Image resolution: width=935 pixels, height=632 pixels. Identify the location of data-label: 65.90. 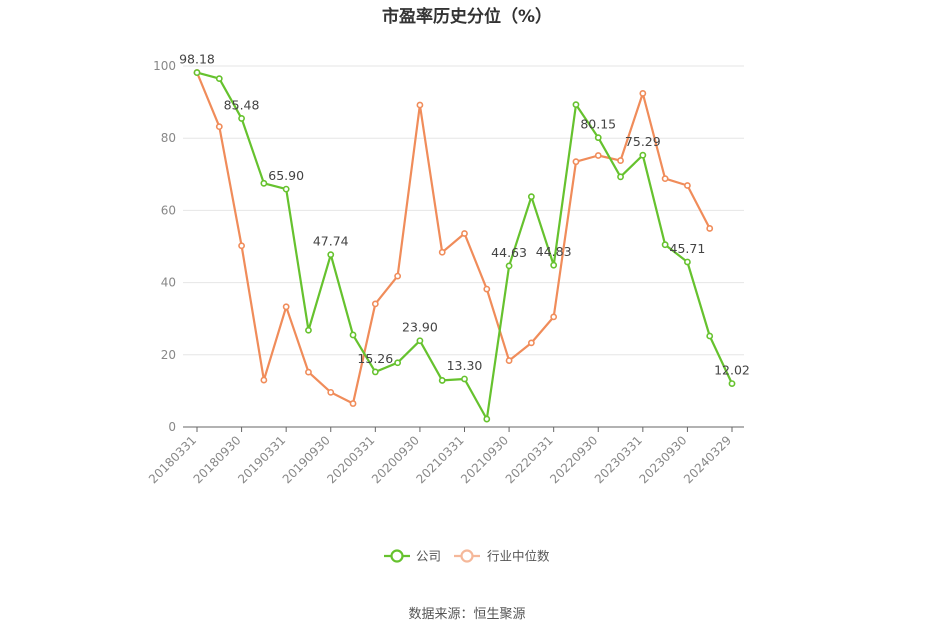
(286, 175).